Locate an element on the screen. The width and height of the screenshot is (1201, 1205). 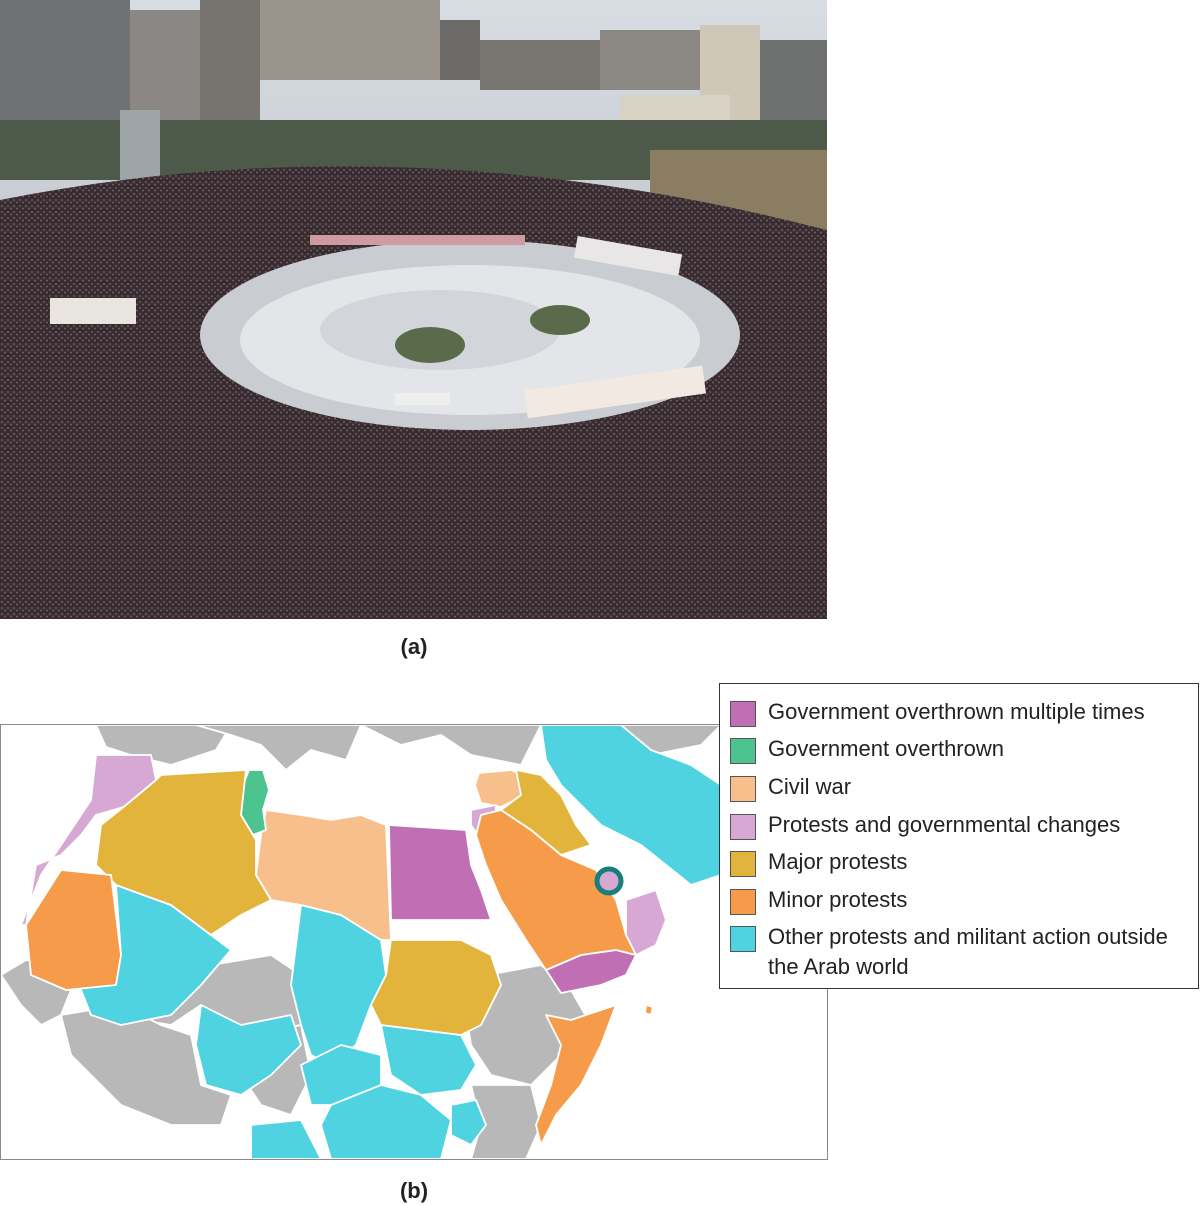
legend-item-gov-changes: Protests and governmental changes is located at coordinates (959, 825).